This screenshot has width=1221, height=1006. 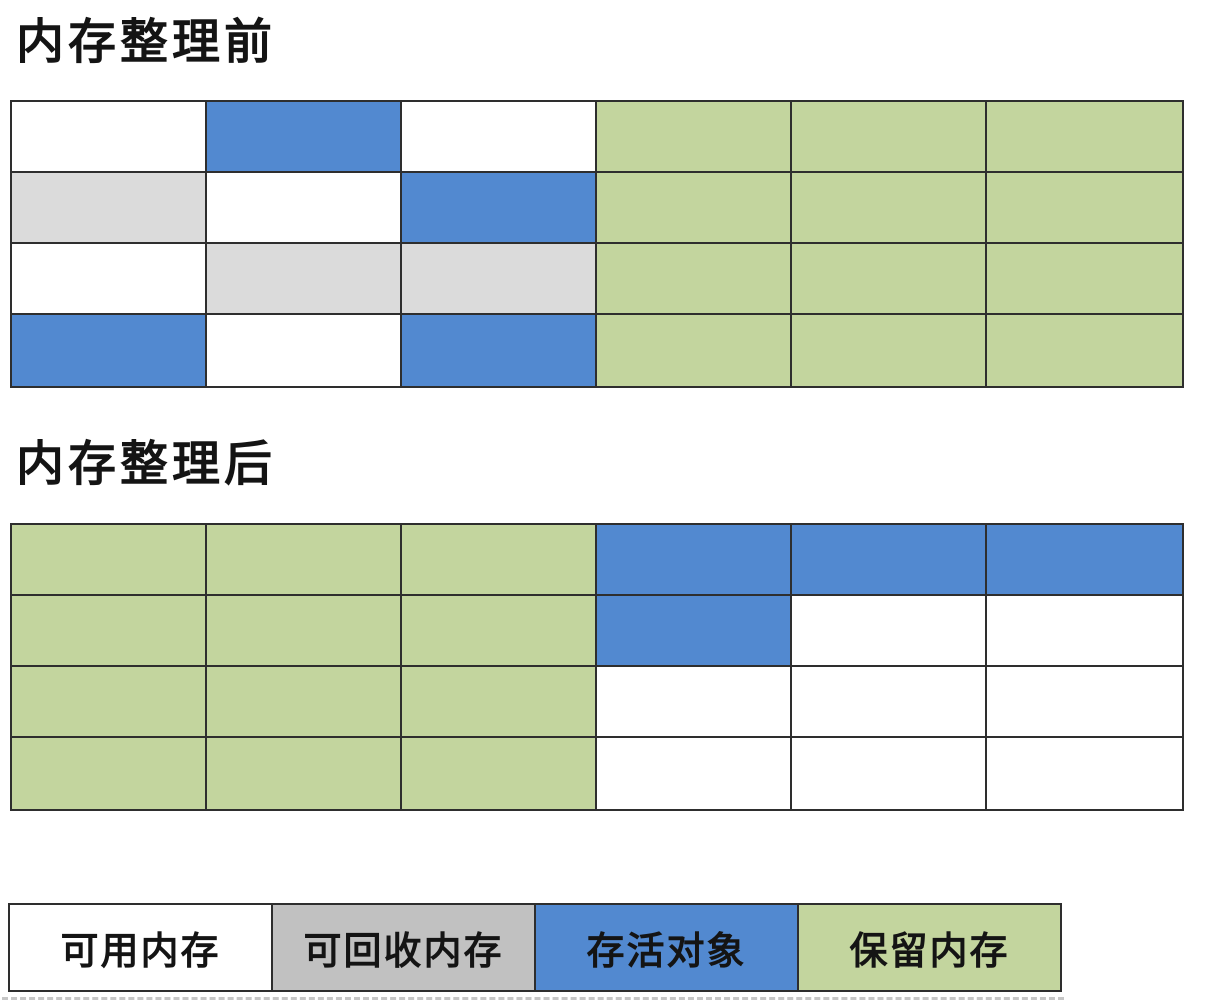 I want to click on legend-item-label: 存活对象, so click(x=666, y=950).